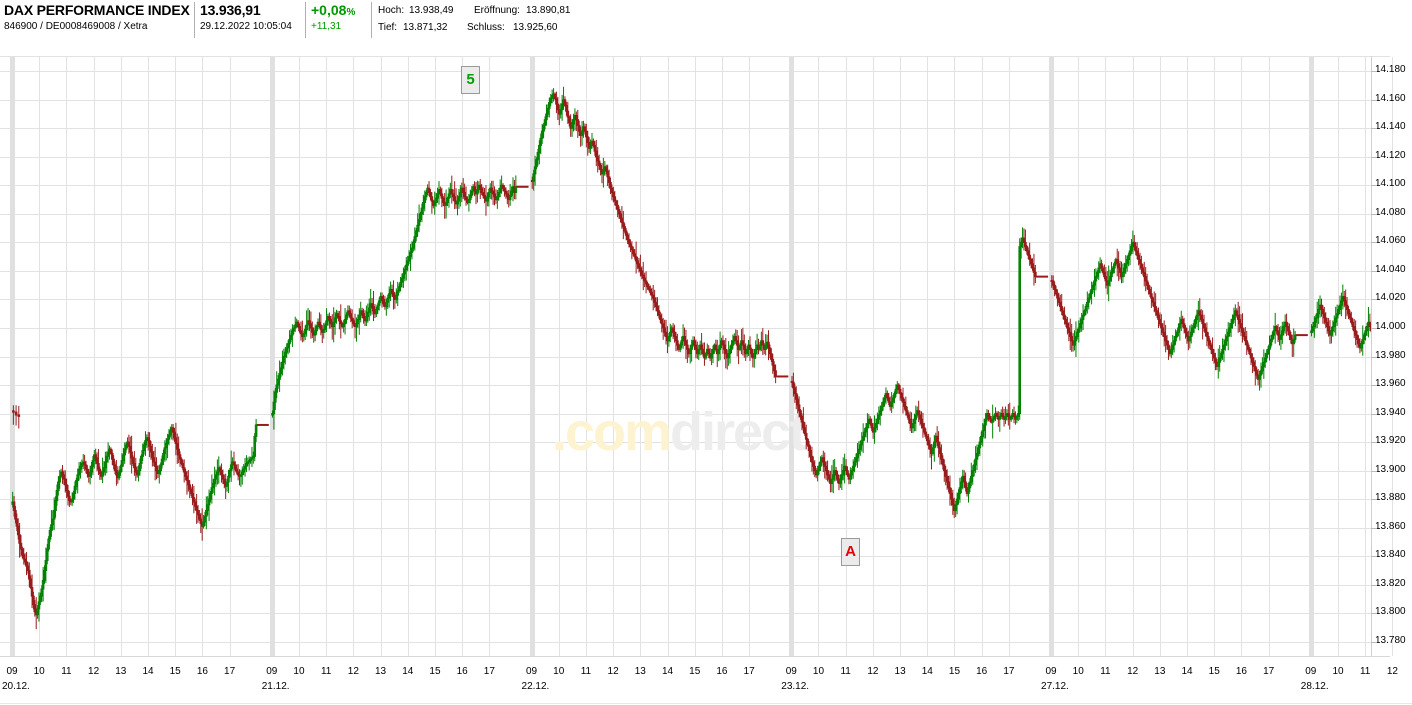  Describe the element at coordinates (738, 432) in the screenshot. I see `watermark-part-b: direct` at that location.